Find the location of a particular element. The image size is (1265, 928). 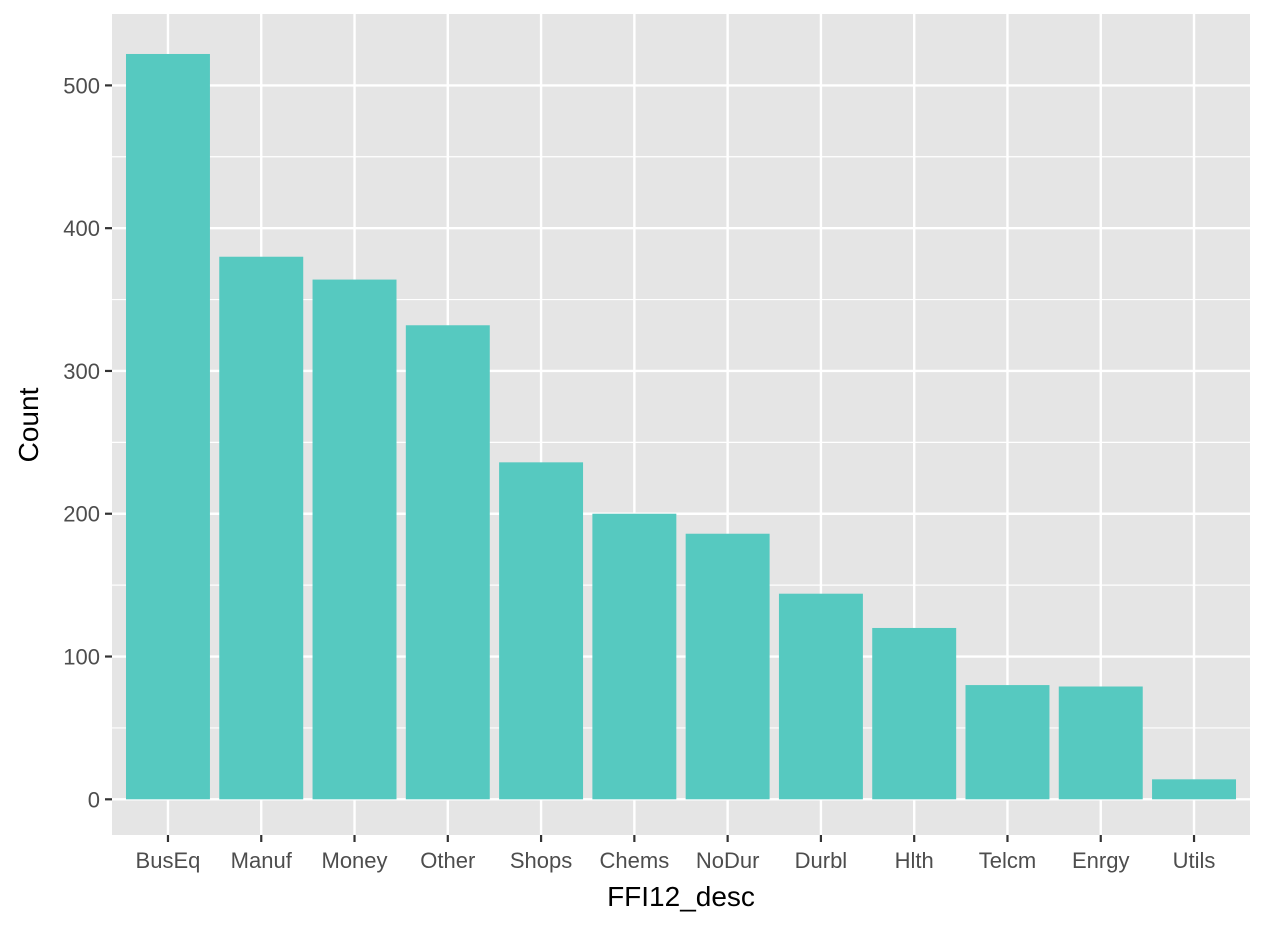

bar-manuf is located at coordinates (261, 528).